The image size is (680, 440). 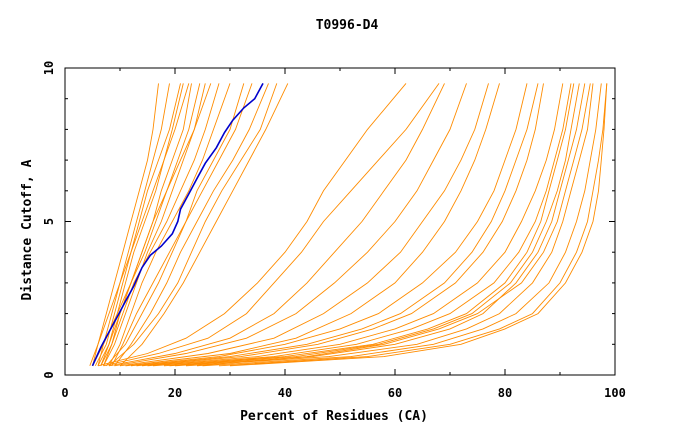 What do you see at coordinates (49, 68) in the screenshot?
I see `y-tick-label: 10` at bounding box center [49, 68].